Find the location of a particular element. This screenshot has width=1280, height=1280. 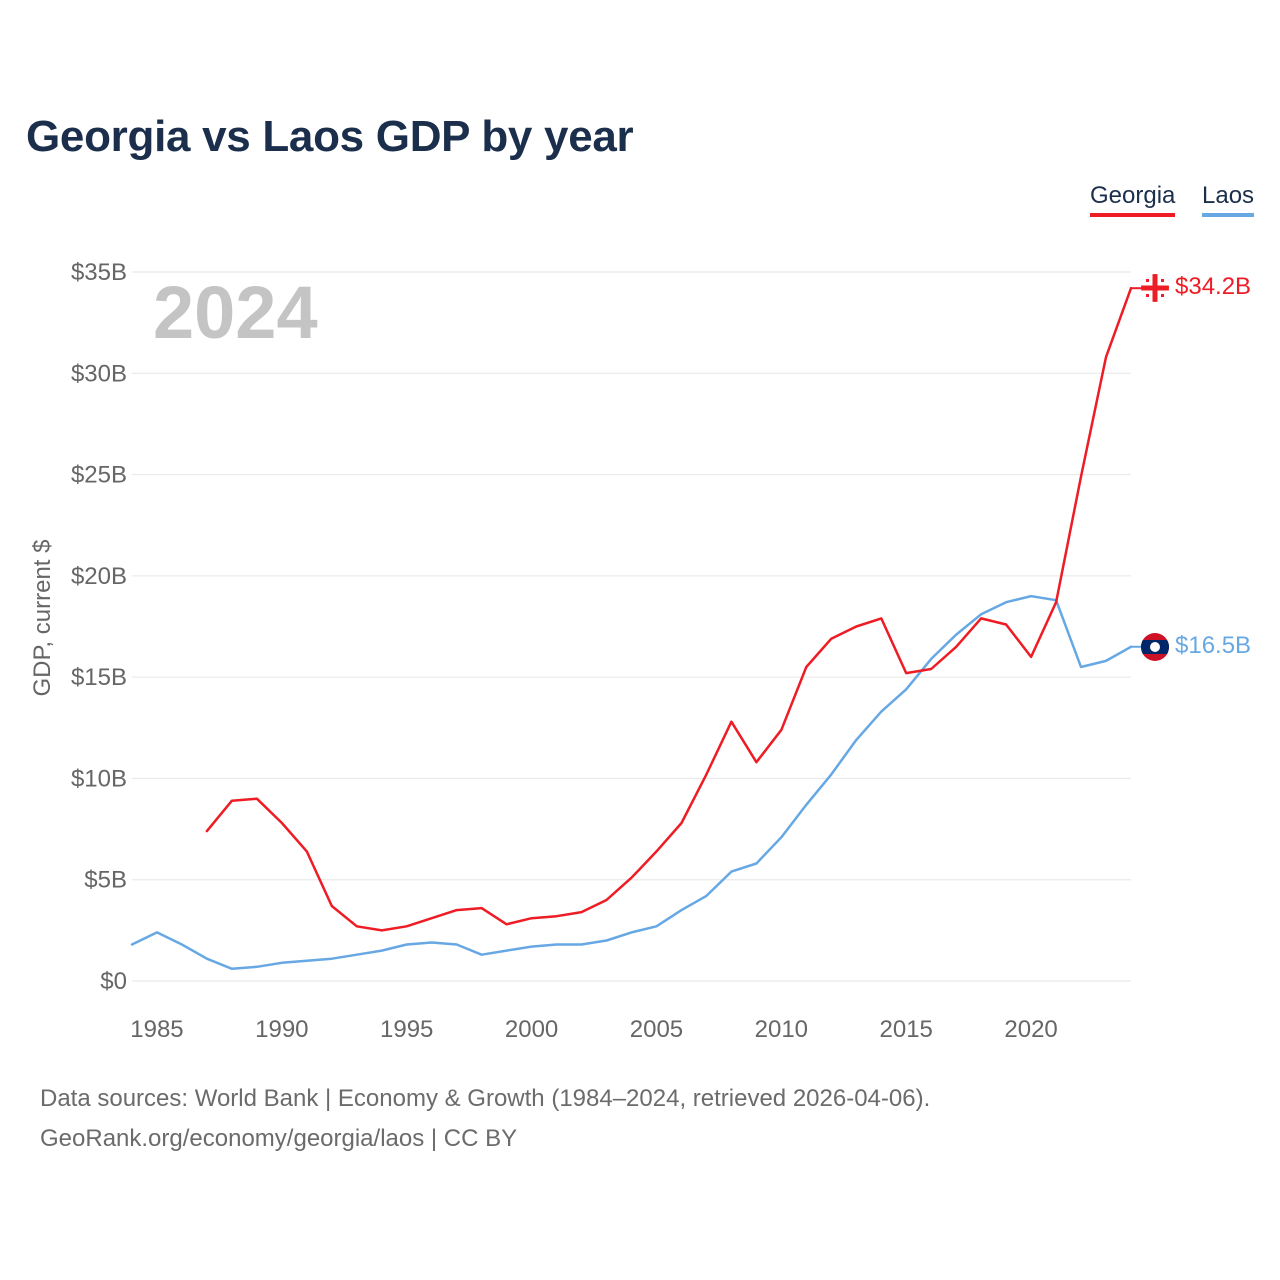

legend-item-georgia: Georgia is located at coordinates (1133, 199).